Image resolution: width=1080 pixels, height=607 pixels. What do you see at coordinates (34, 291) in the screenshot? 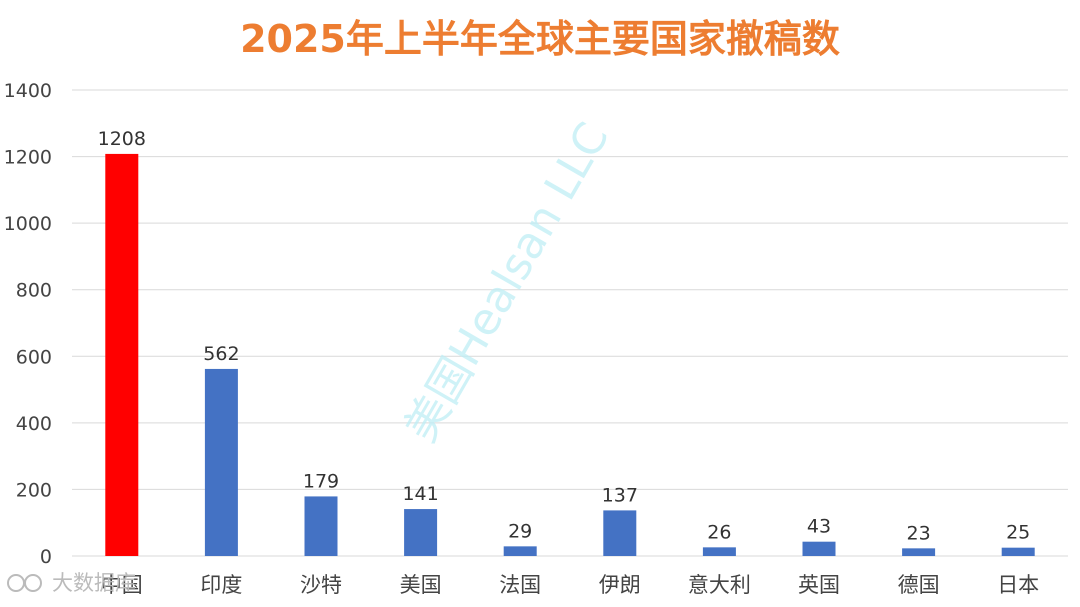
I see `y-tick-label: 800` at bounding box center [34, 291].